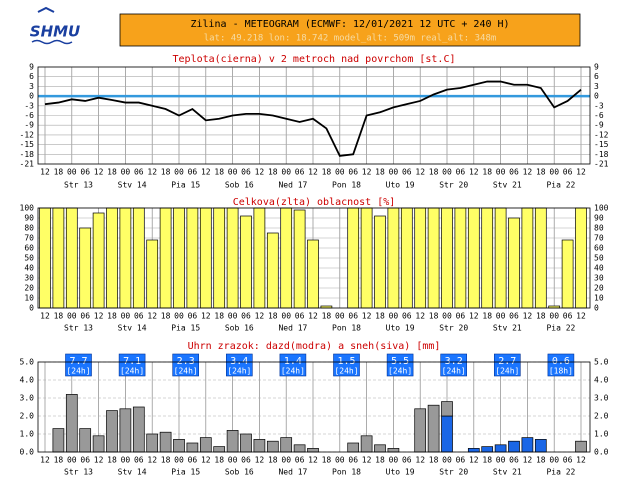 The image size is (644, 485). Describe the element at coordinates (453, 472) in the screenshot. I see `day-label: Str 20` at that location.